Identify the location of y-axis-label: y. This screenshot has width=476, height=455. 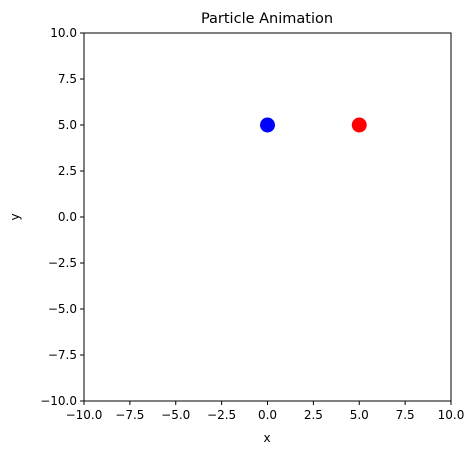
(15, 216).